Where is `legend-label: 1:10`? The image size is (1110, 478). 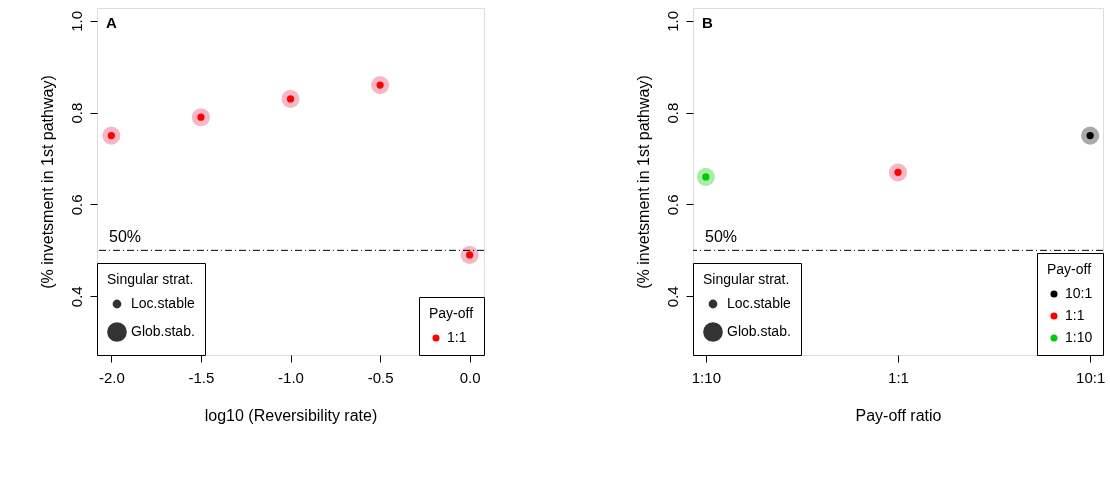 legend-label: 1:10 is located at coordinates (1079, 337).